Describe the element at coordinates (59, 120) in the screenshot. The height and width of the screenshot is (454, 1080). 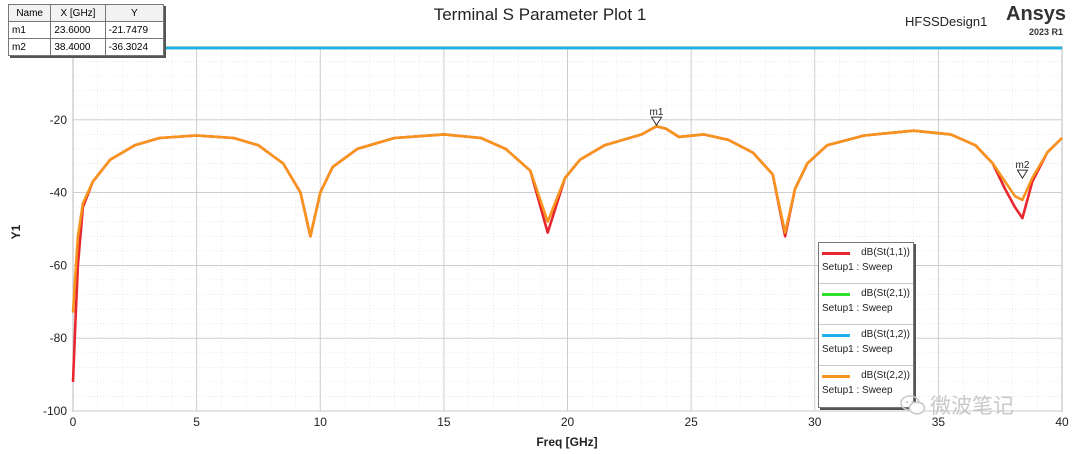
I see `y-tick-label: -20` at that location.